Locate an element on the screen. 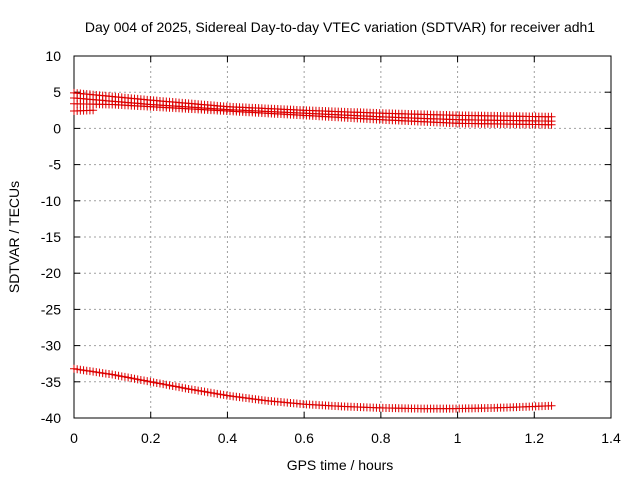  y-tick-label: -20 is located at coordinates (51, 273).